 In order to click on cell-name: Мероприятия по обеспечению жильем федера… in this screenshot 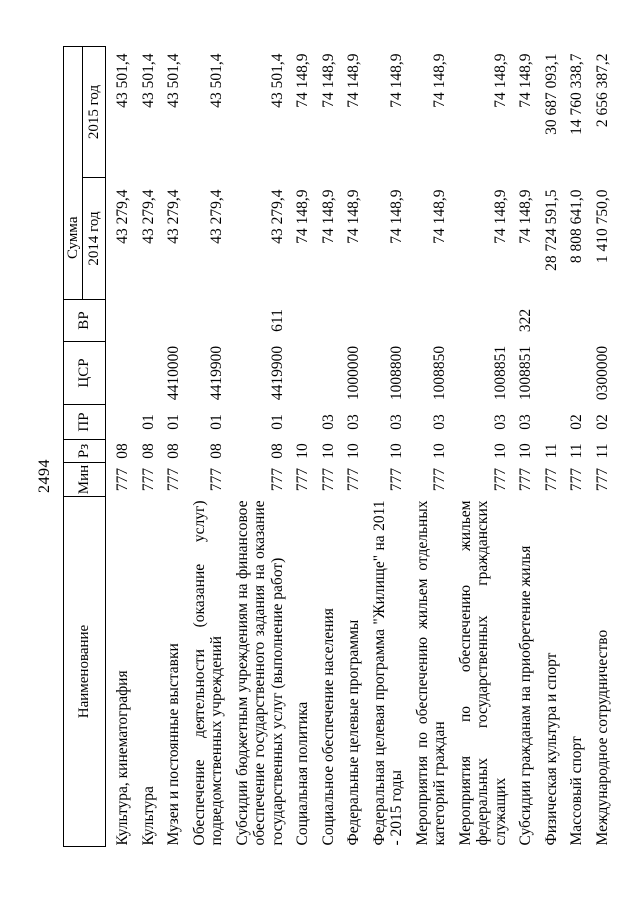, I will do `click(482, 673)`.